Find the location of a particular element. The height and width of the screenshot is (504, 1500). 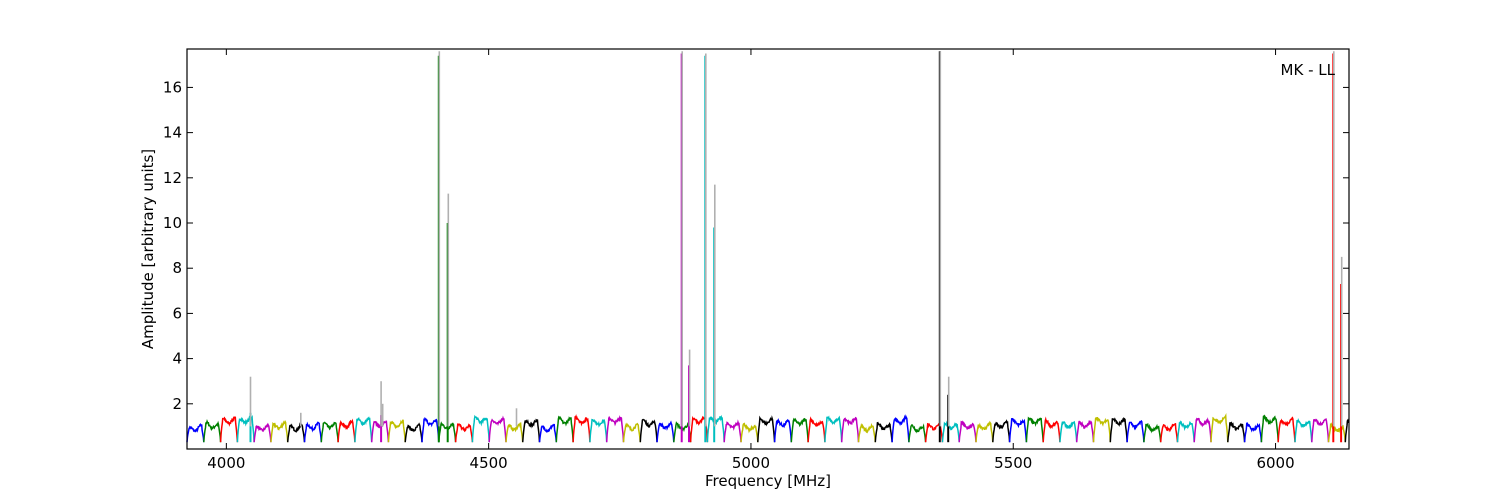

y-tick-label: 6 is located at coordinates (177, 313).